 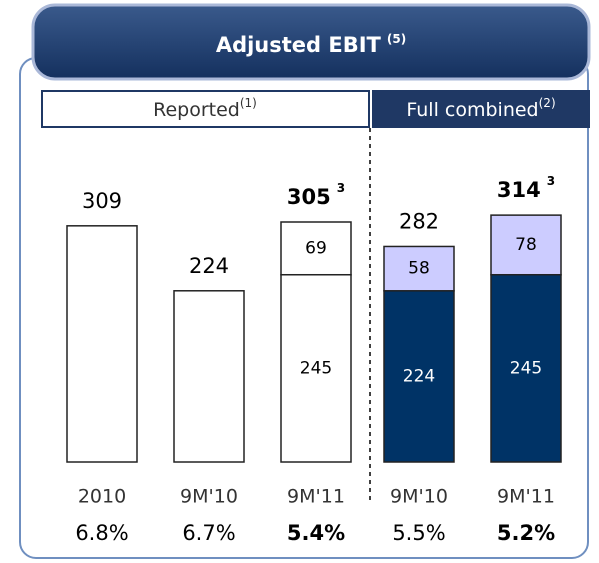 I want to click on margin-label: 6.7%, so click(x=208, y=533).